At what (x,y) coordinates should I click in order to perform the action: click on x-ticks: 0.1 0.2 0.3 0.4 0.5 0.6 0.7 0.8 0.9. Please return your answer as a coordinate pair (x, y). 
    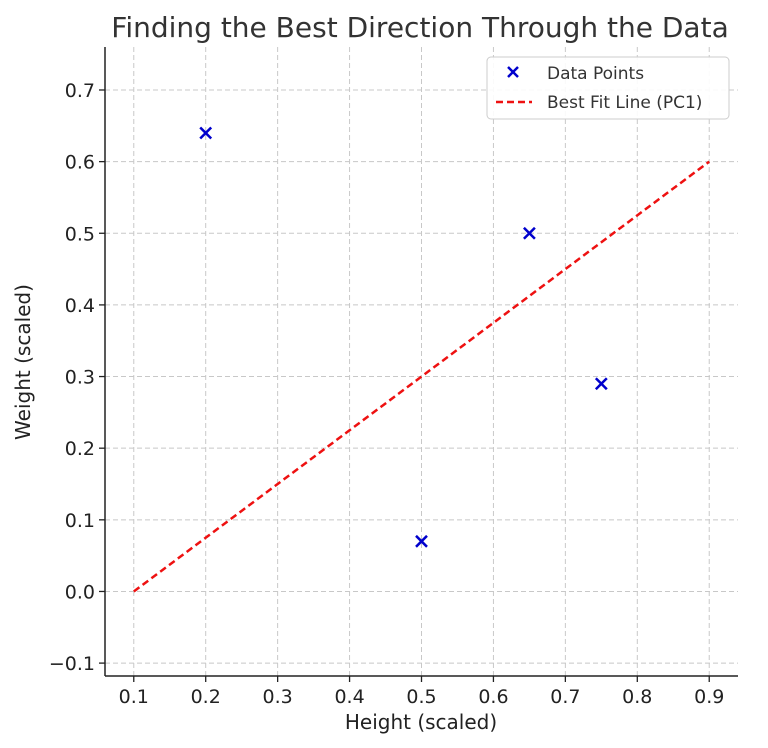
    Looking at the image, I should click on (421, 692).